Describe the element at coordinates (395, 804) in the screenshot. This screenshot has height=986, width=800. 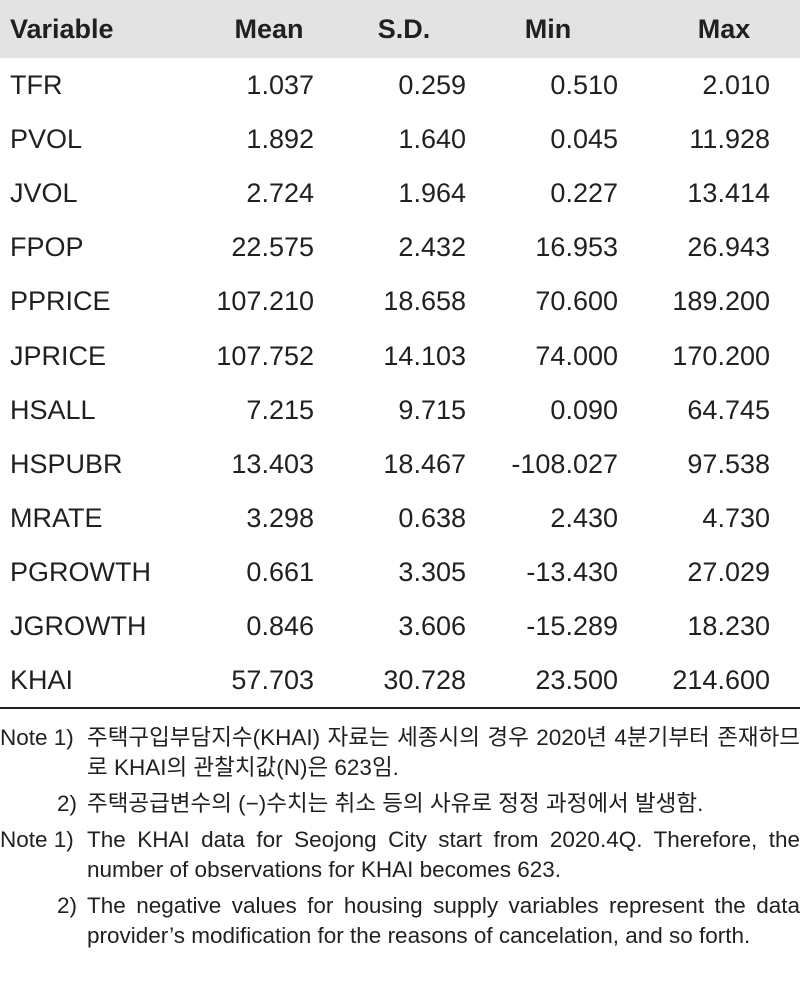
I see `note-text: 주택공급변수의 (−)수치는 취소 등의 사유로 정정 과정에서 발생함.` at that location.